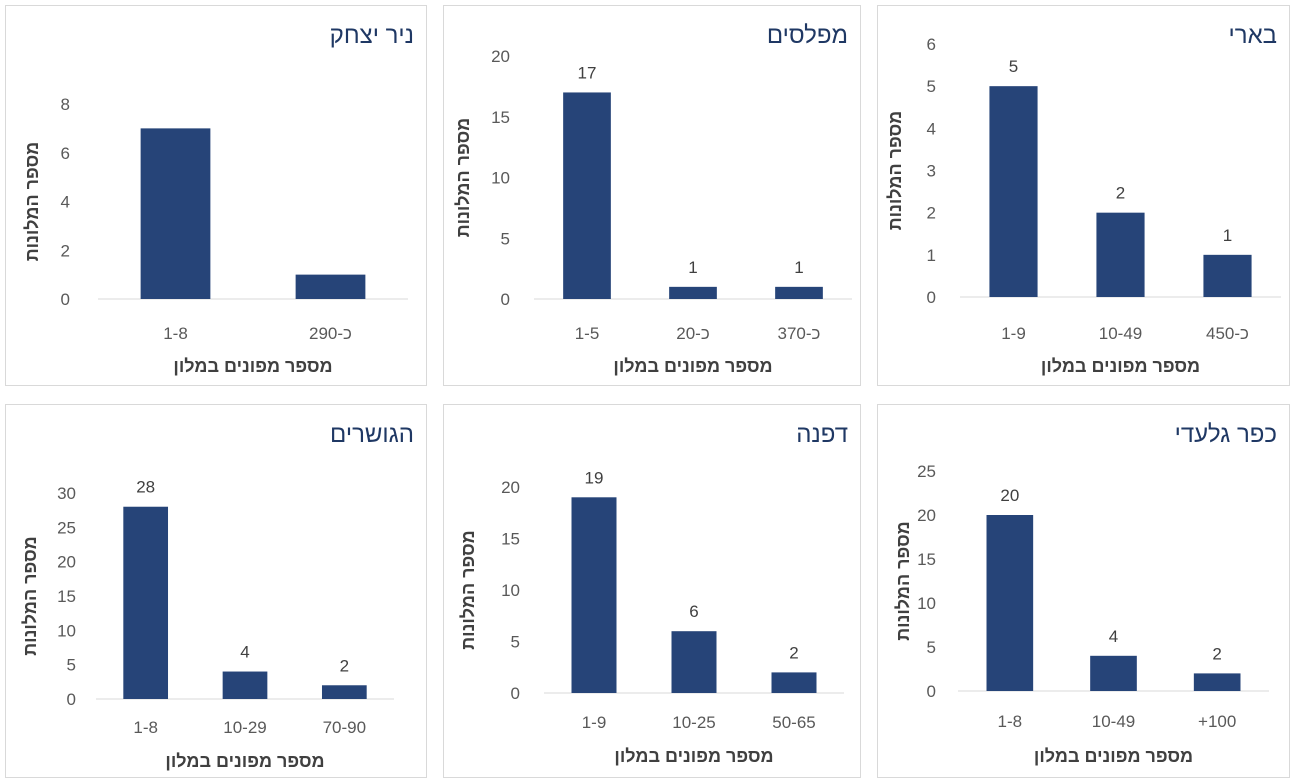 The height and width of the screenshot is (779, 1295). Describe the element at coordinates (244, 652) in the screenshot. I see `data-label: 4` at that location.